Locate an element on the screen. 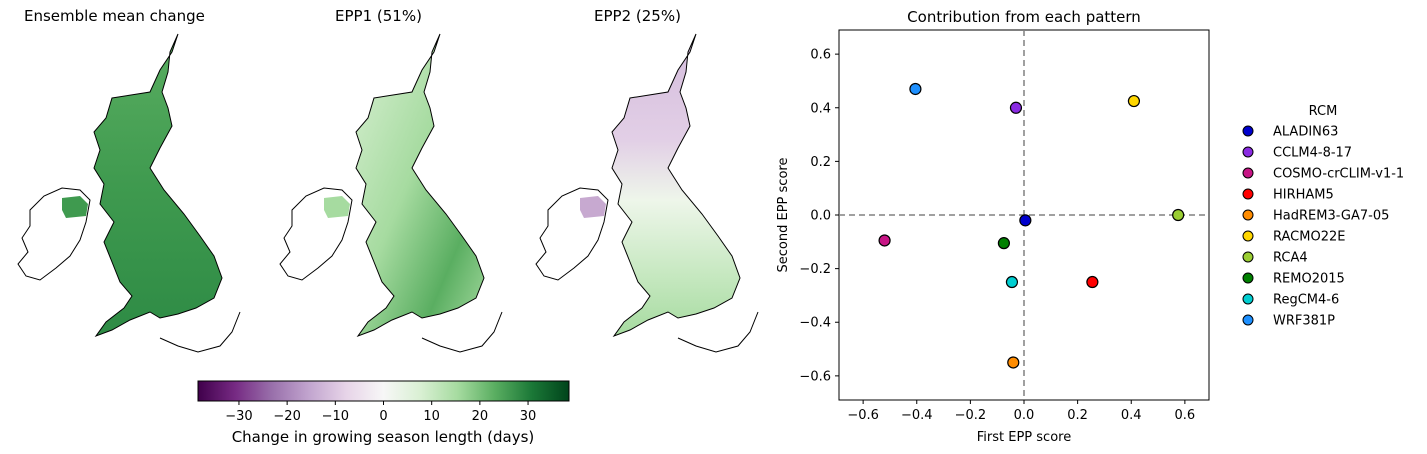  legend-label: CCLM4-8-17 is located at coordinates (1312, 153).